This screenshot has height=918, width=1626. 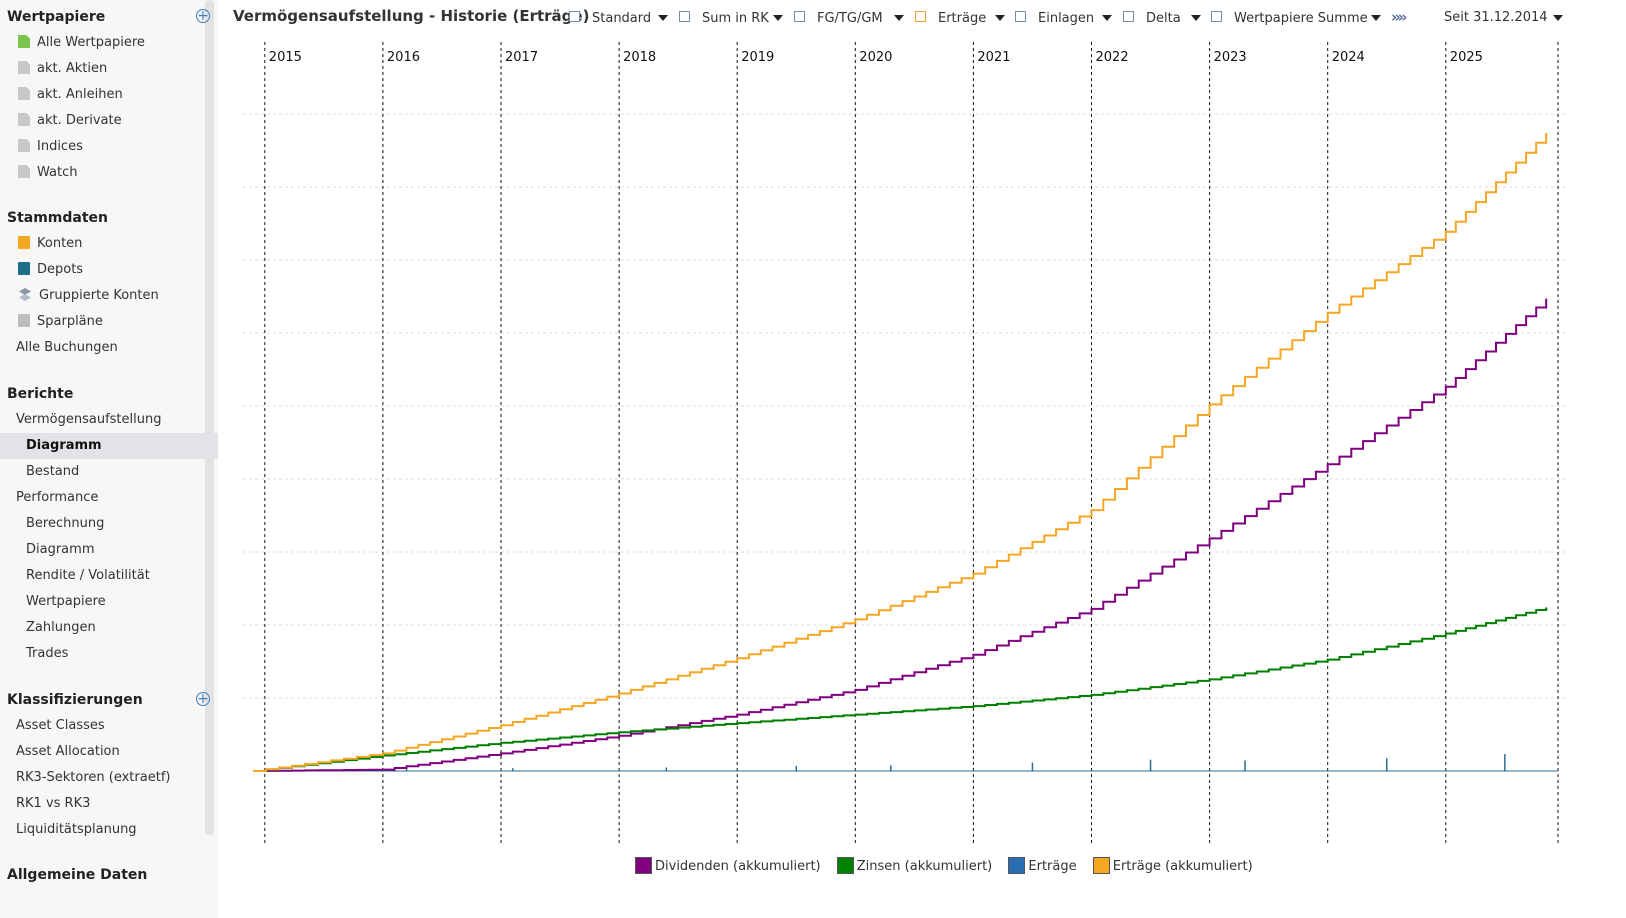 I want to click on sidebar-item-konten: Konten, so click(x=50, y=244).